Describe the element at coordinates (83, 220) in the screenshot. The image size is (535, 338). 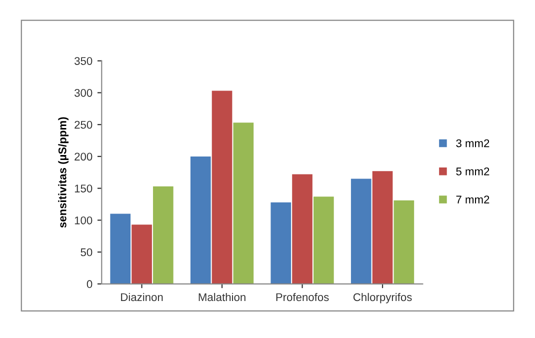
I see `y-tick-label: 100` at that location.